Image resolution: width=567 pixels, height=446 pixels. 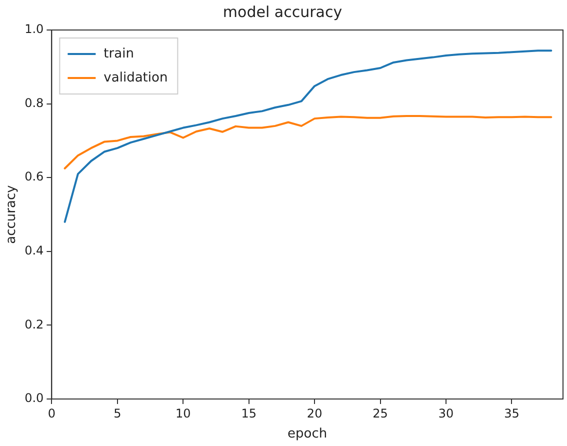 What do you see at coordinates (119, 54) in the screenshot?
I see `legend-label: train` at bounding box center [119, 54].